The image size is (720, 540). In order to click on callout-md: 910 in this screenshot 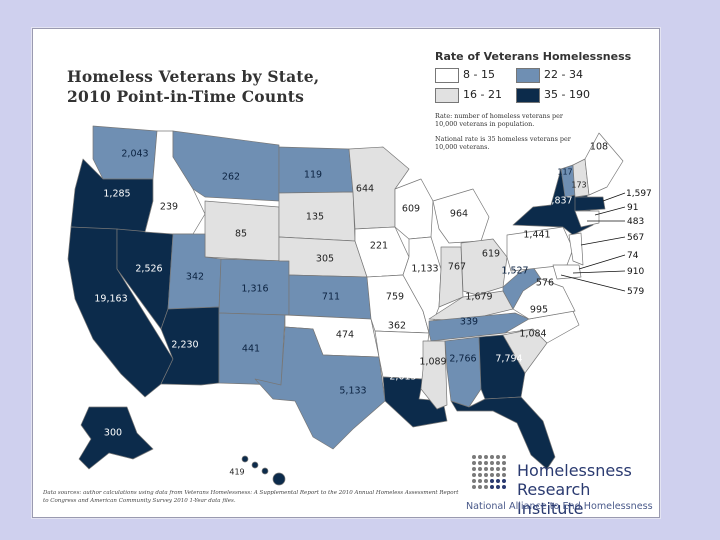, I will do `click(635, 272)`.